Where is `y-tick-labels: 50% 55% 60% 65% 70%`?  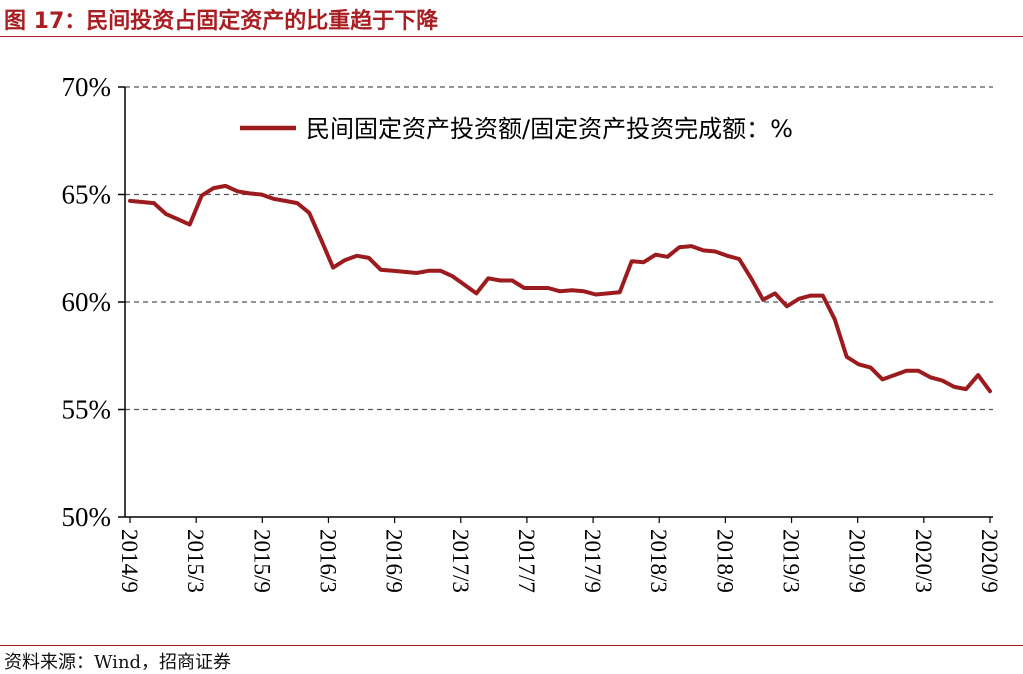
y-tick-labels: 50% 55% 60% 65% 70% is located at coordinates (87, 302).